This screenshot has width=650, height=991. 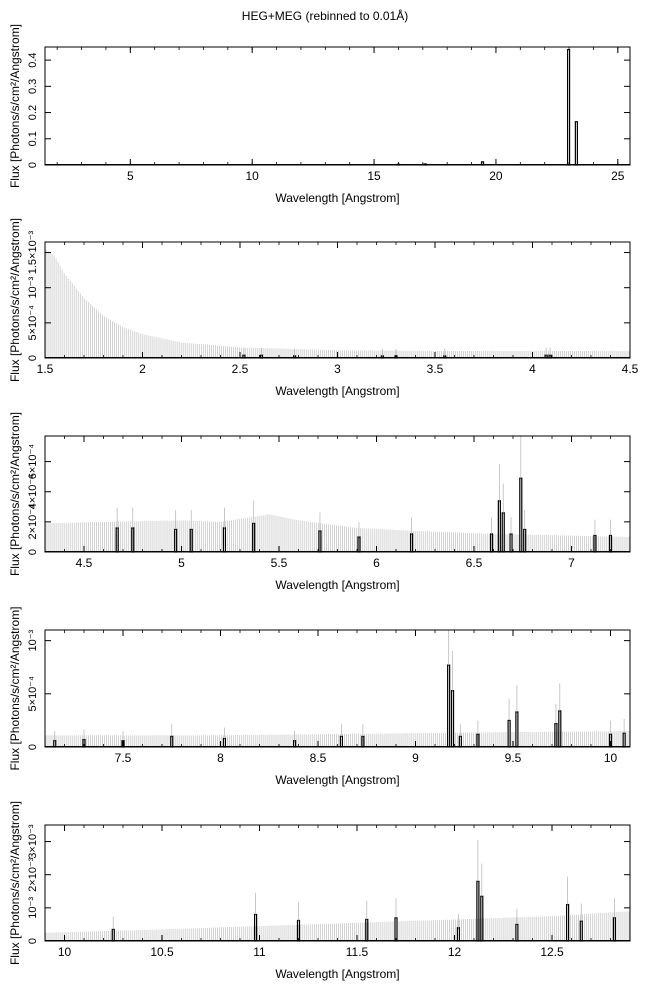 I want to click on x-tick-label: 20, so click(x=496, y=176).